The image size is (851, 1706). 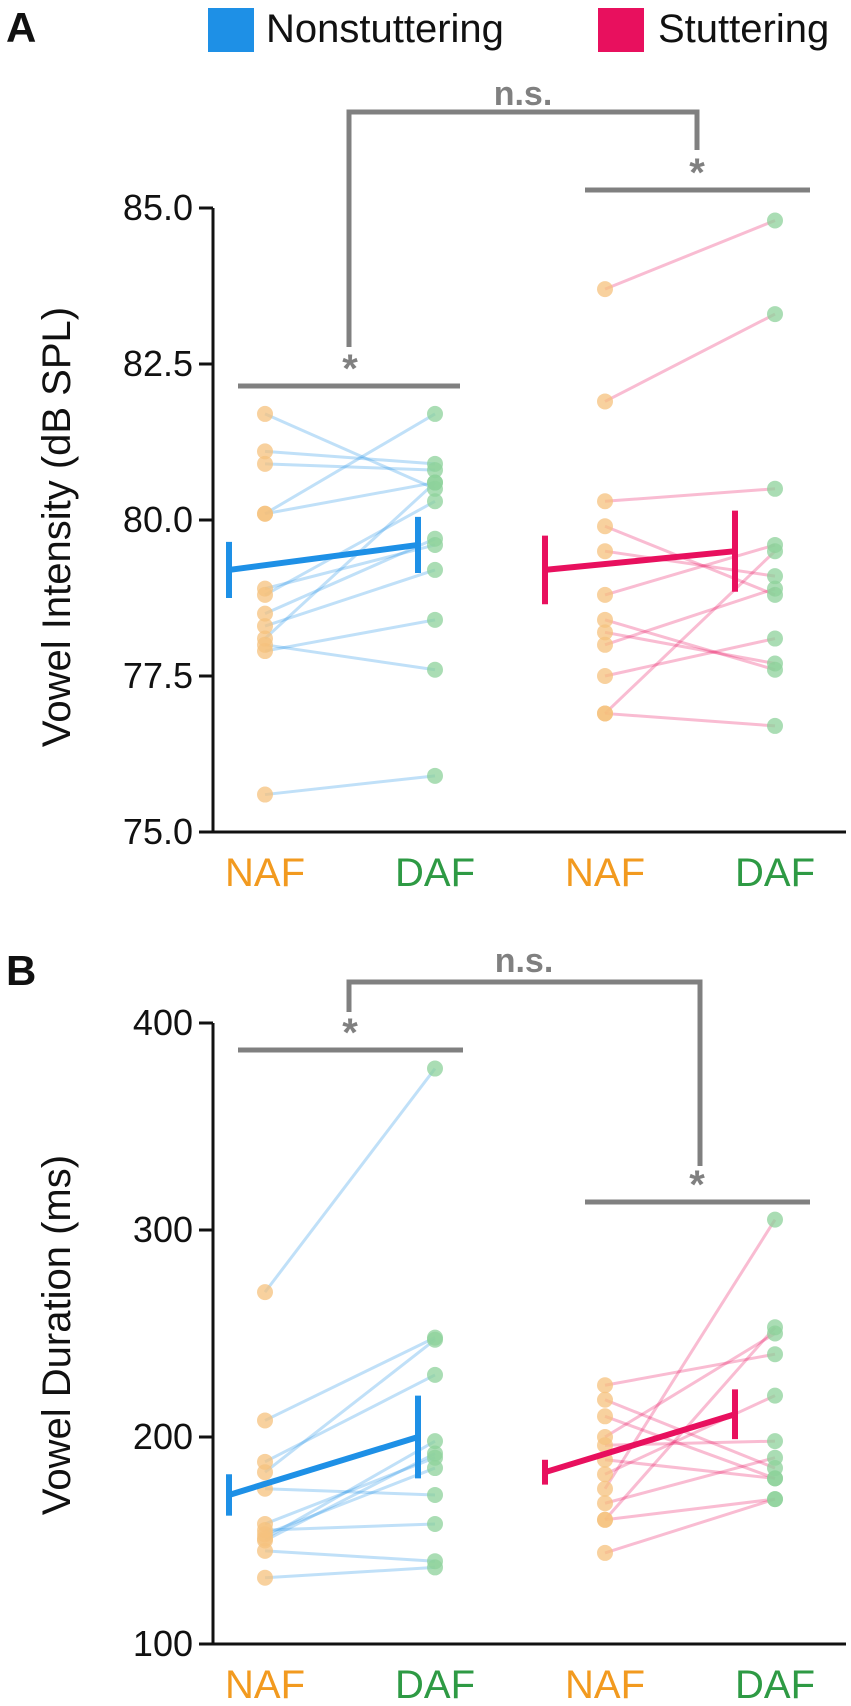 I want to click on condition-label-daf-nonstuttering-a: DAF, so click(x=435, y=873).